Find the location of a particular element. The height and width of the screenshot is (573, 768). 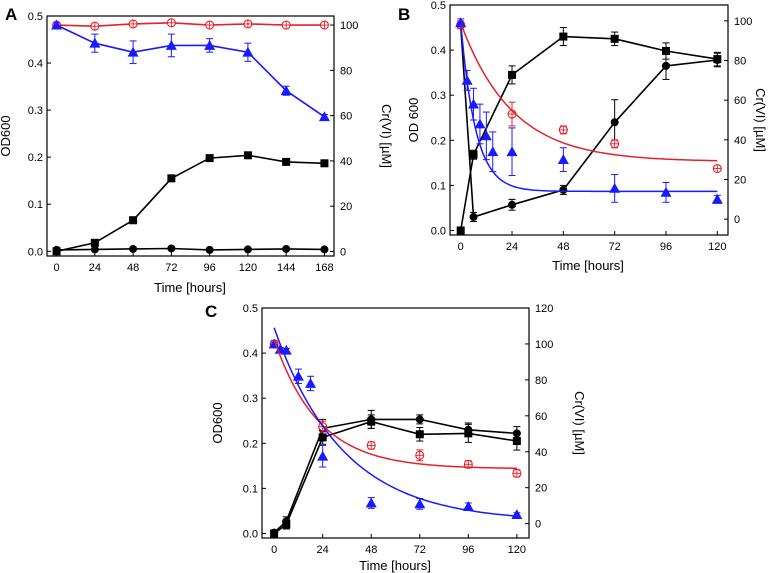

series-line-cr-vi-triangles is located at coordinates (190, 71).